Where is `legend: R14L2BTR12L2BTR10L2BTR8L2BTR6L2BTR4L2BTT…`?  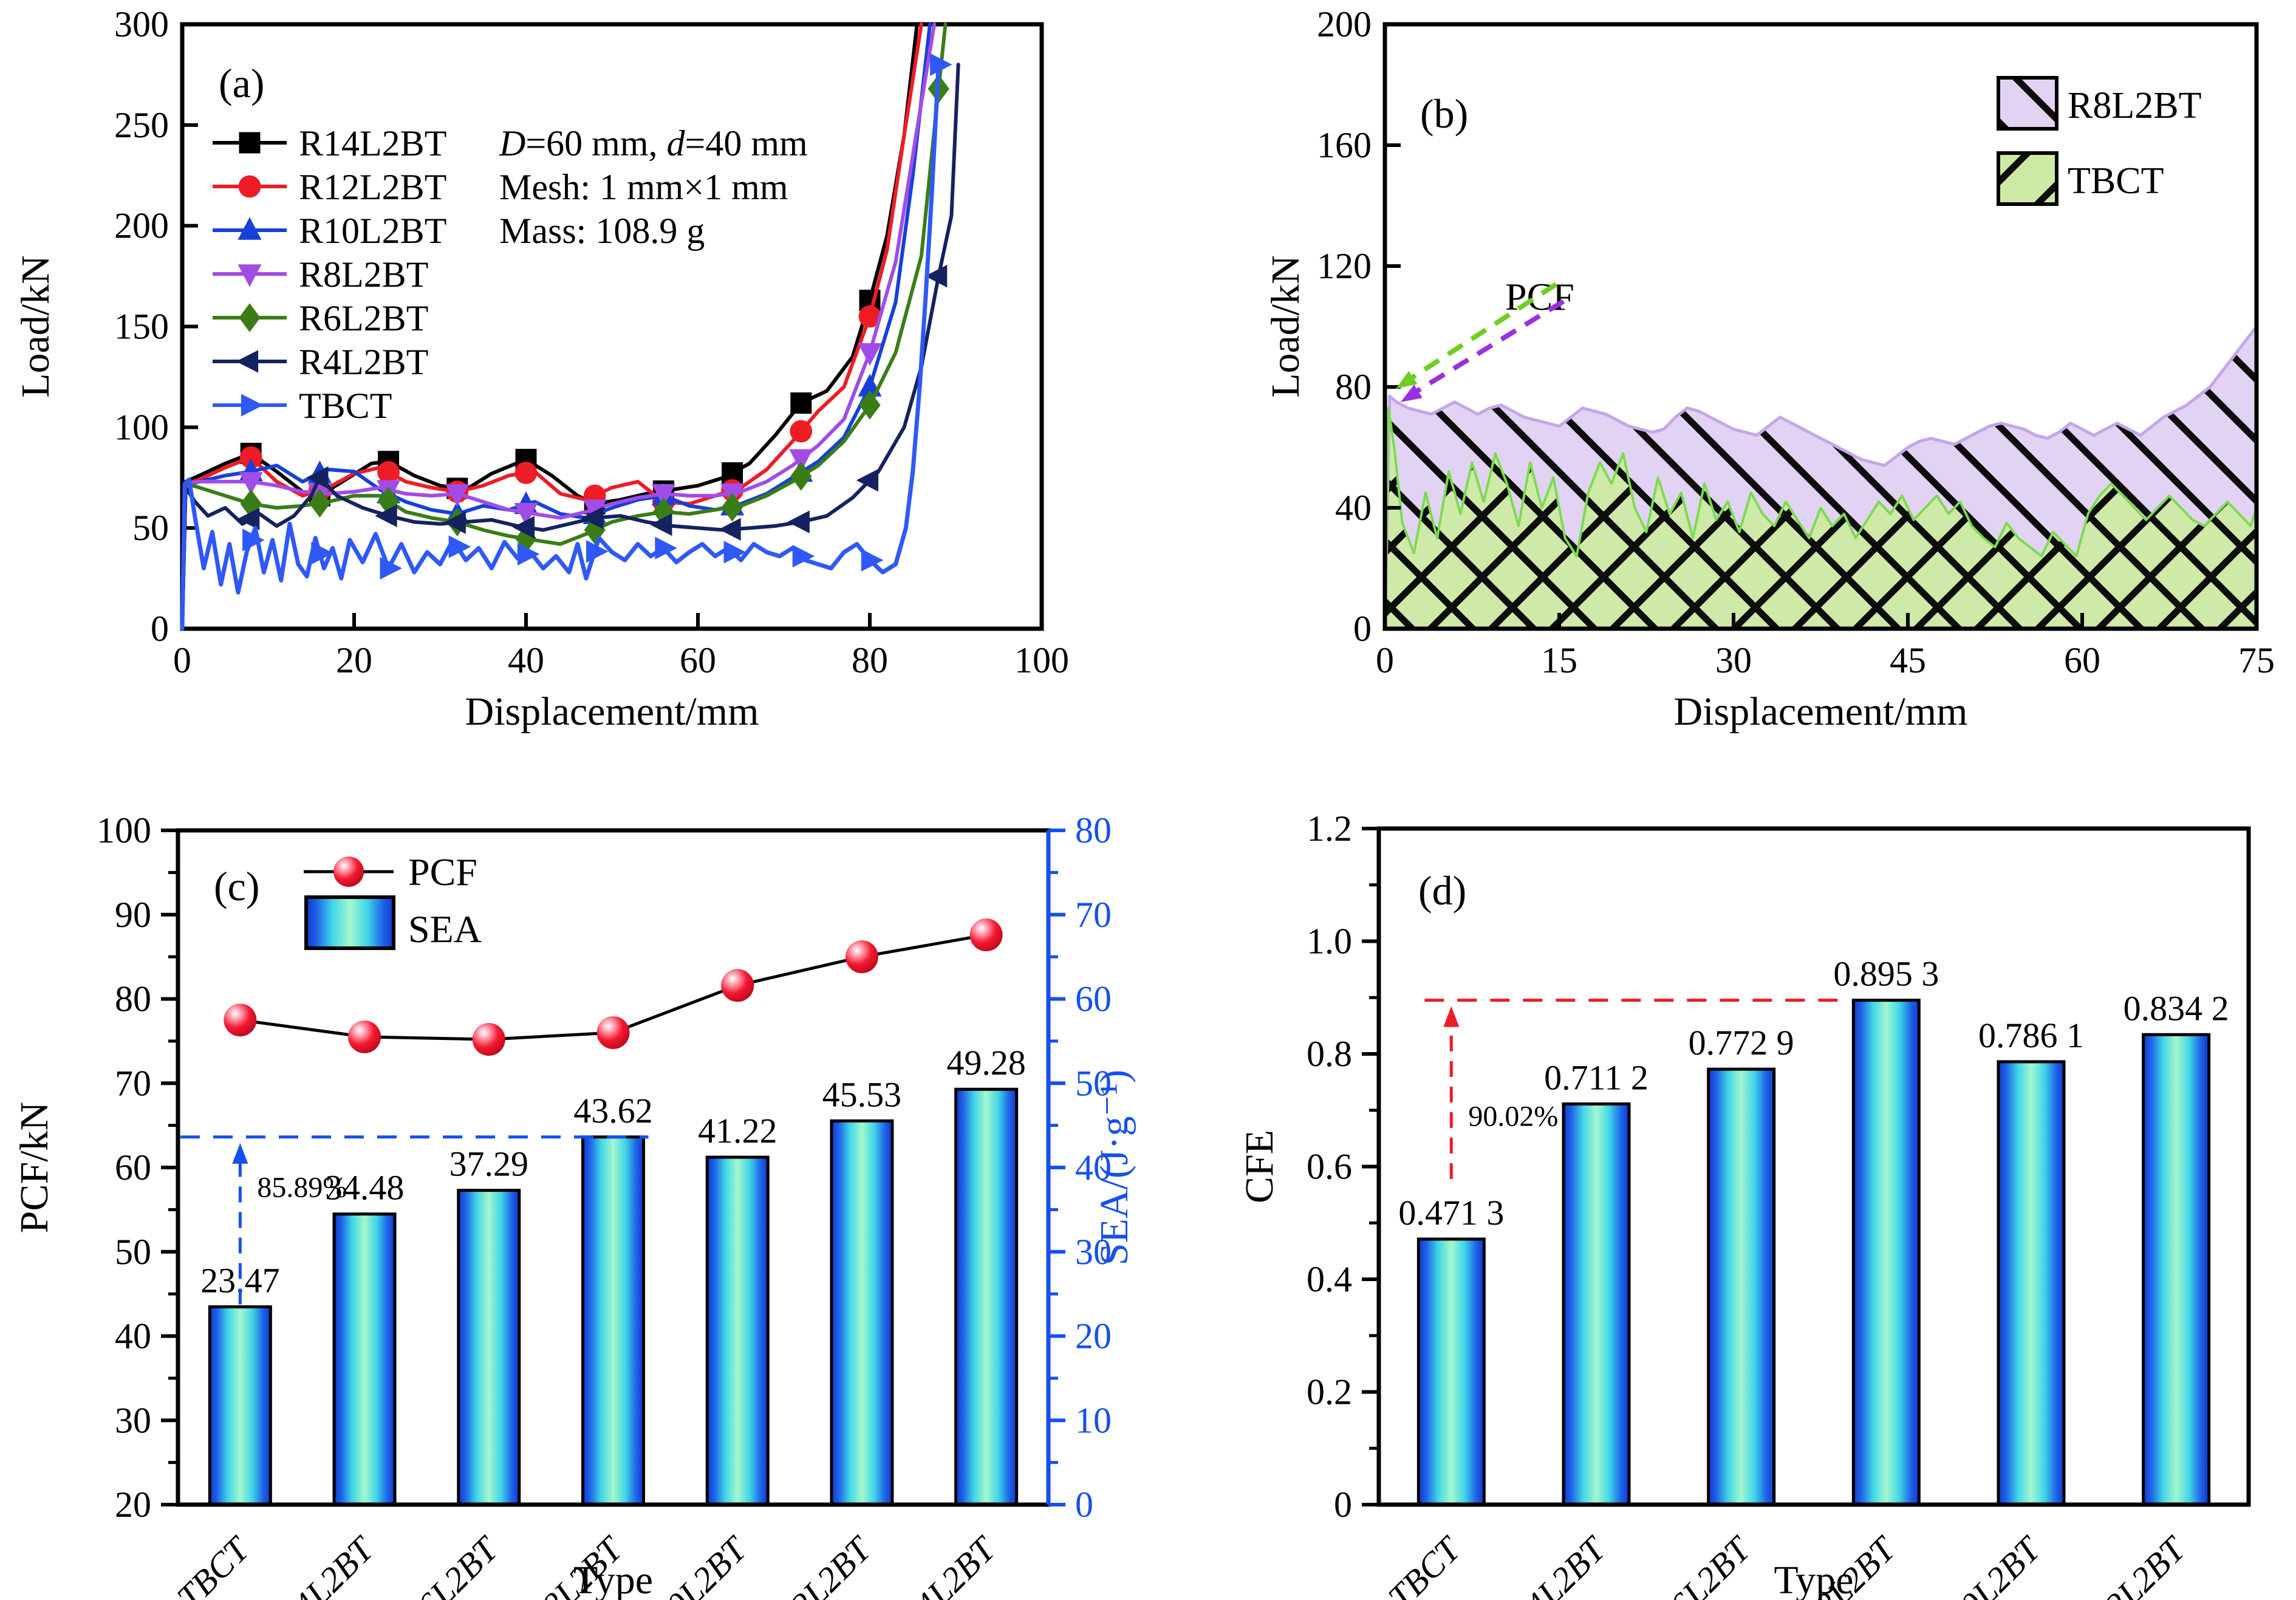 legend: R14L2BTR12L2BTR10L2BTR8L2BTR6L2BTR4L2BTT… is located at coordinates (329, 274).